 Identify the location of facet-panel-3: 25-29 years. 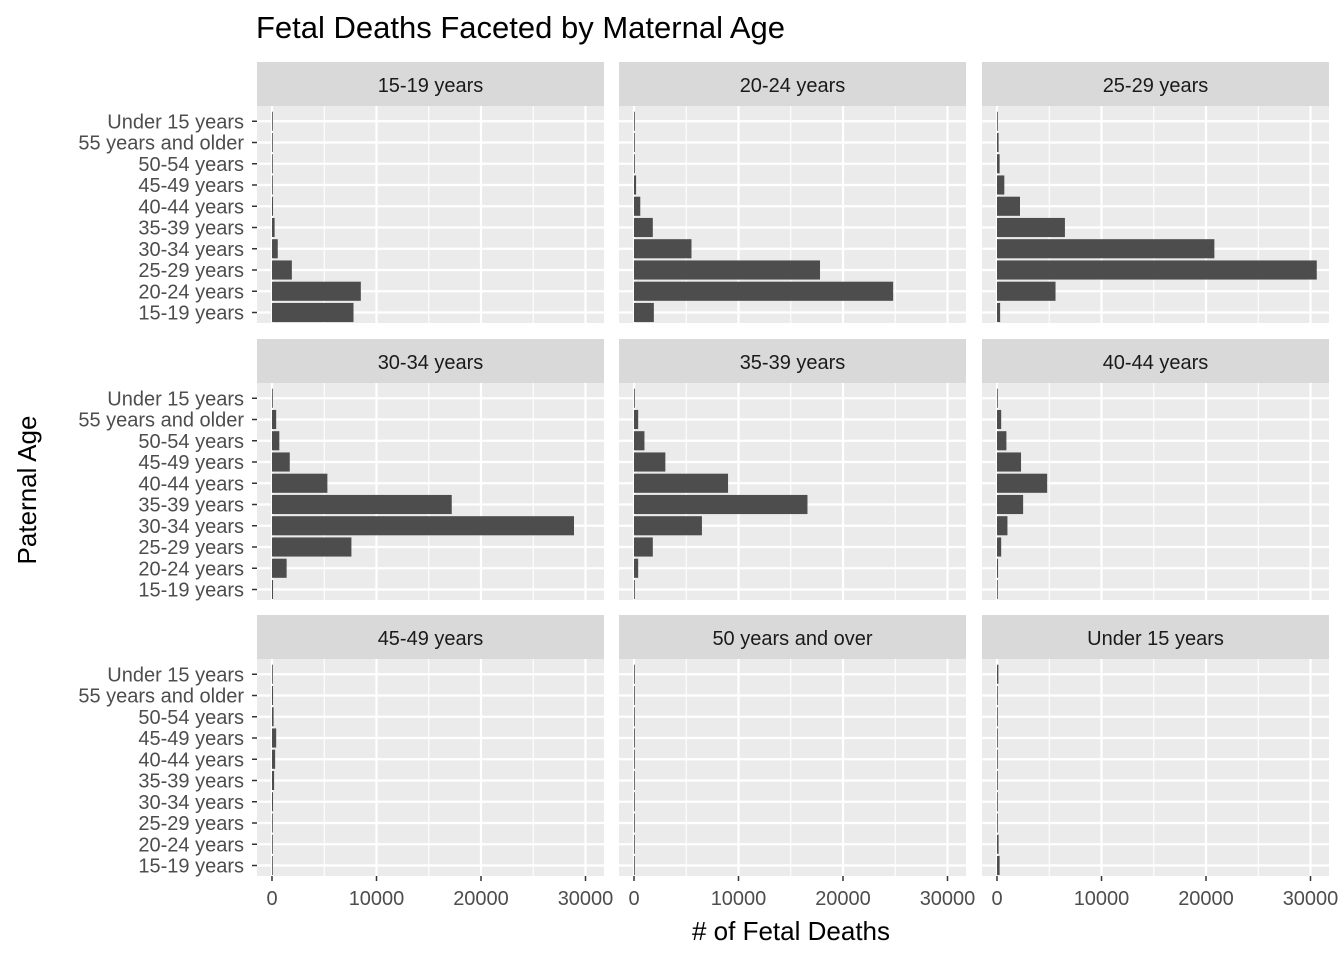
(1155, 192).